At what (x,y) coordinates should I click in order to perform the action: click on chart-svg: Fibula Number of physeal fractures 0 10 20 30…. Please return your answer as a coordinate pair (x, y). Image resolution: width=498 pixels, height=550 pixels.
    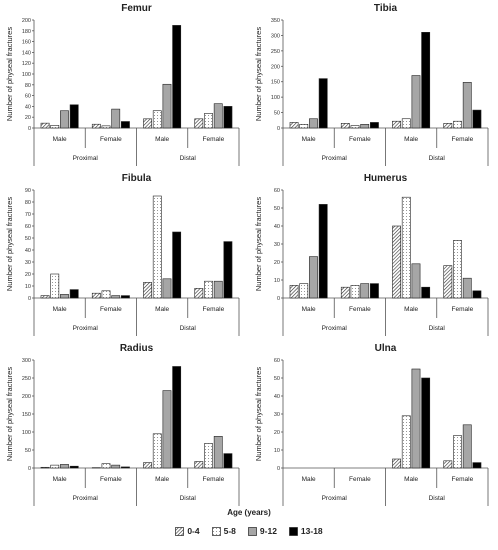
    Looking at the image, I should click on (122, 254).